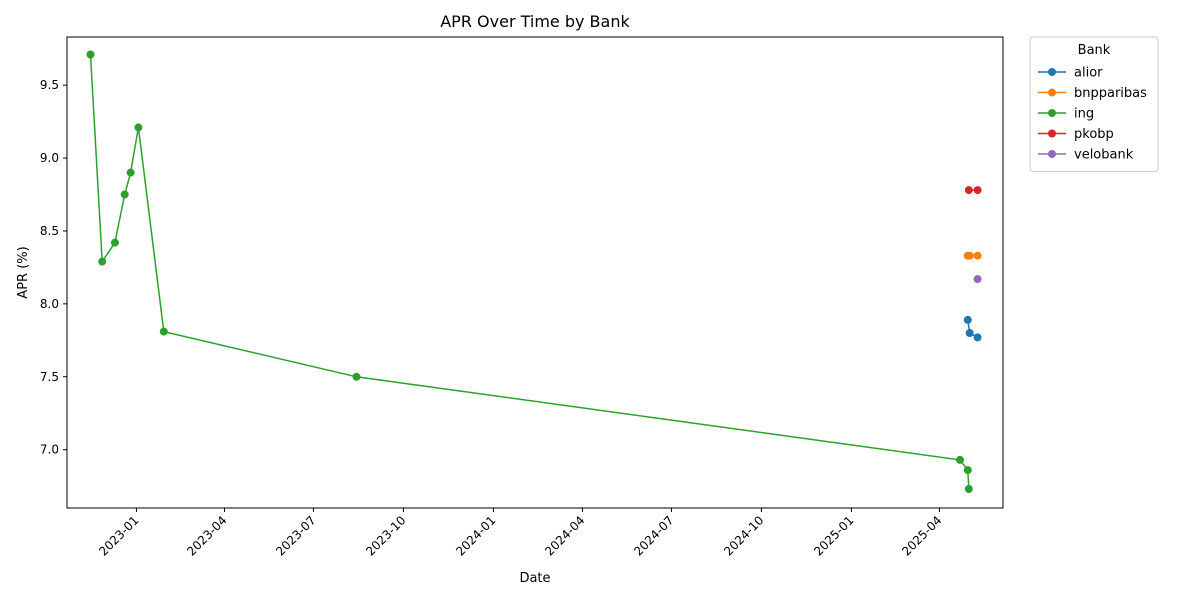 Image resolution: width=1200 pixels, height=600 pixels. I want to click on legend-label-velobank: velobank, so click(1104, 155).